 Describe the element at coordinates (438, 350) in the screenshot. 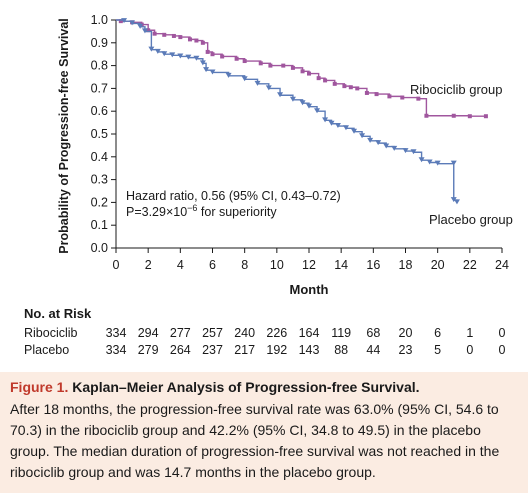

I see `at-risk-value: 5` at that location.